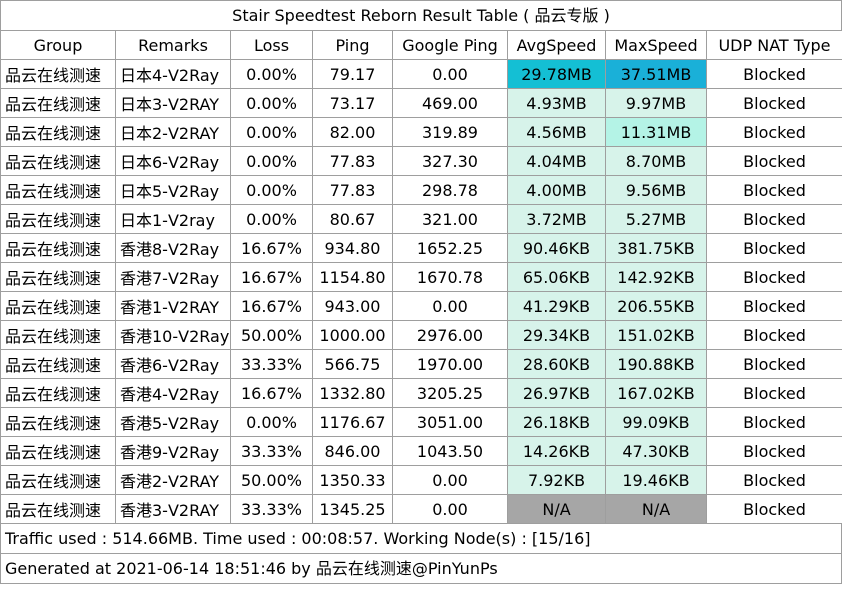 This screenshot has width=842, height=600. I want to click on cell-remarks: 日本1-V2ray, so click(173, 219).